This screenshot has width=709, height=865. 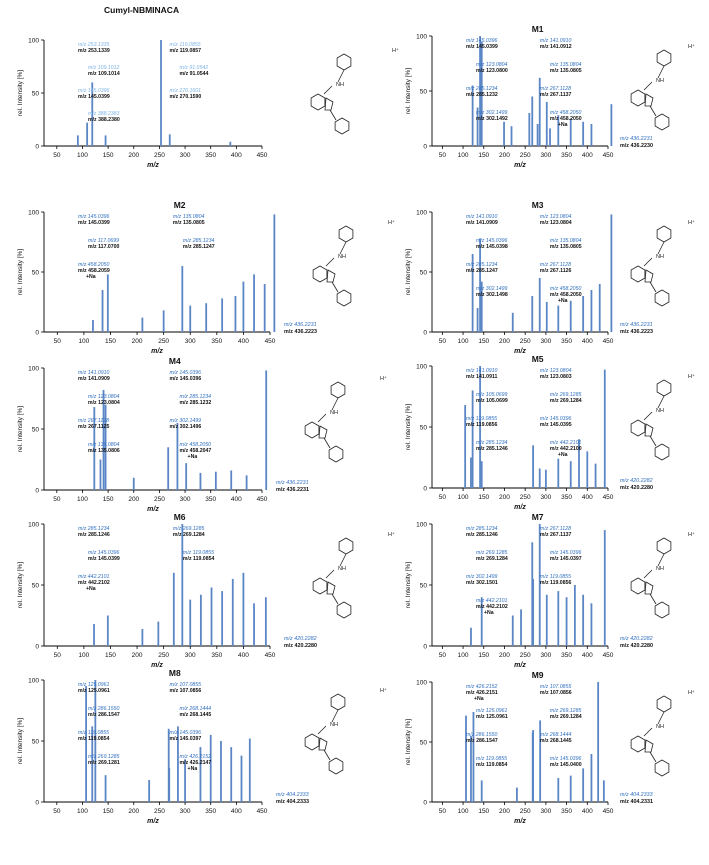 I want to click on fragment-mz-observed: m/z 285.1247, so click(x=482, y=271).